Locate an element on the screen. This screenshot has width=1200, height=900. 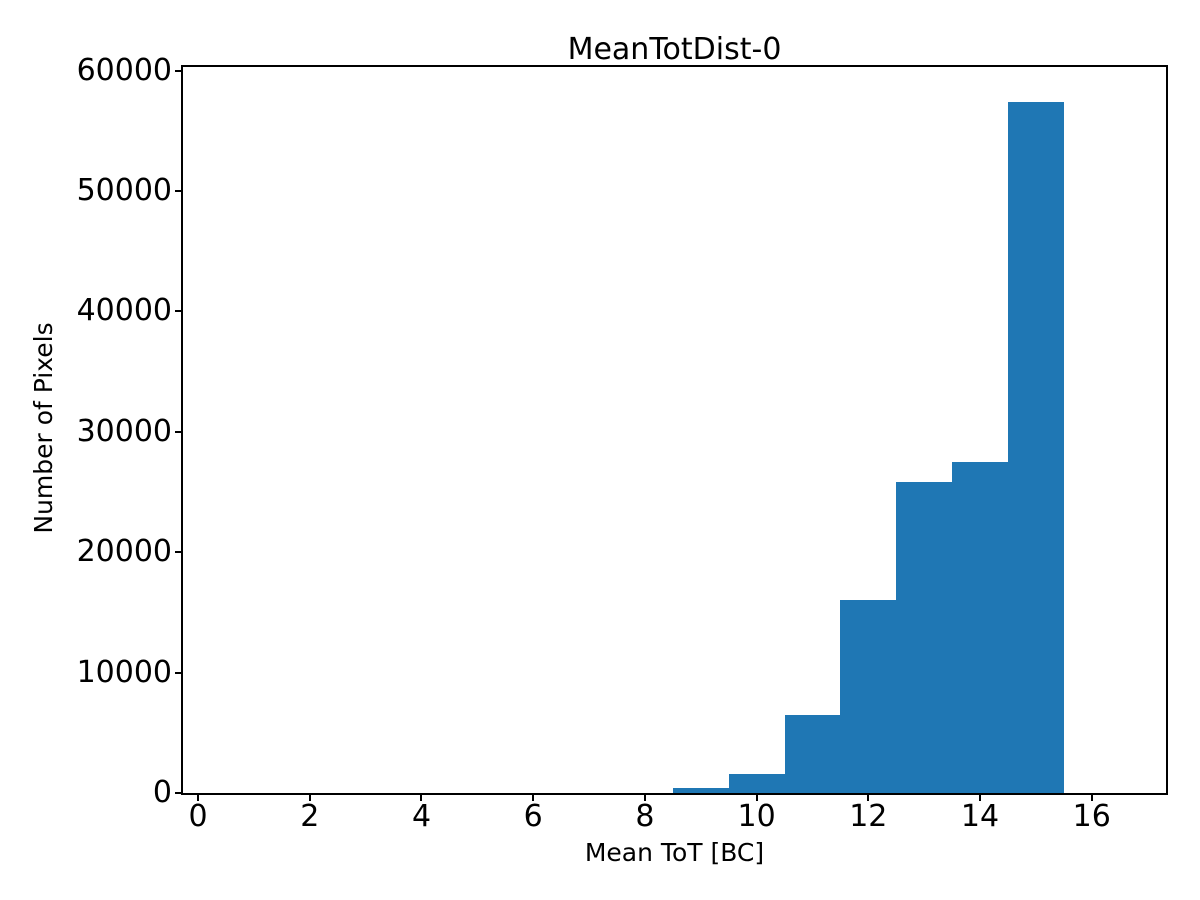
y-axis-label: Number of Pixels is located at coordinates (43, 428).